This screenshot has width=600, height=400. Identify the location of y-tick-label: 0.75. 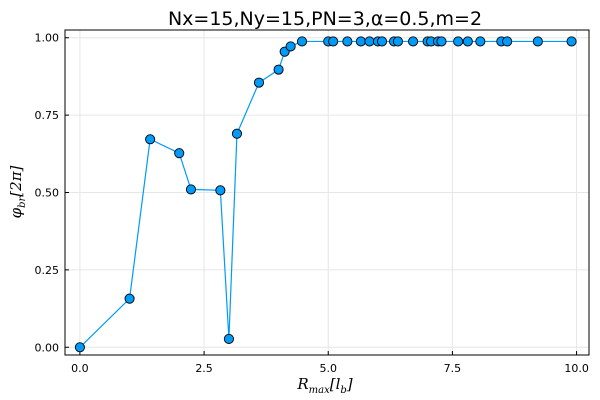
(47, 115).